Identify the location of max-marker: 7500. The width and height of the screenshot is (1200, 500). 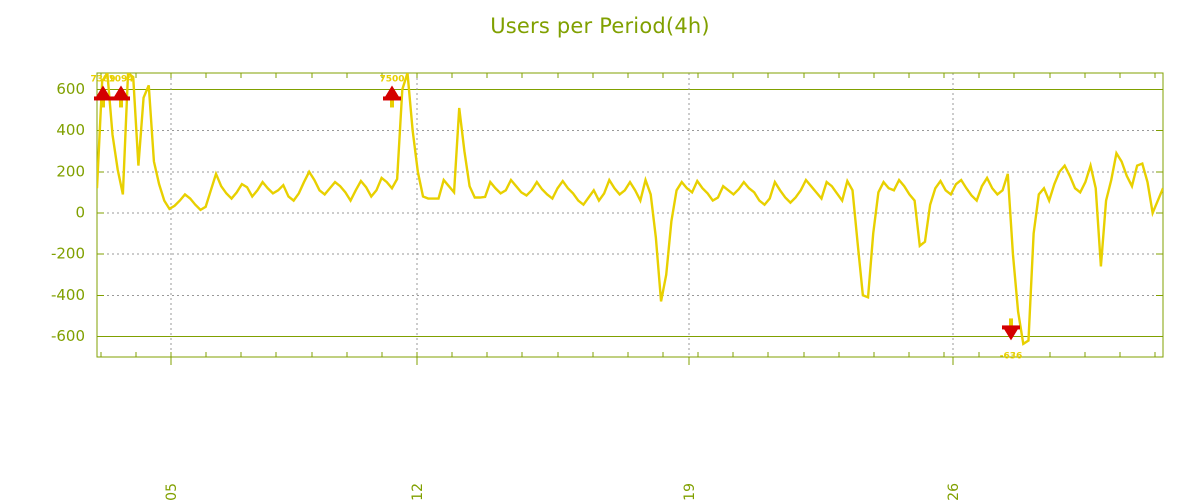
(392, 91).